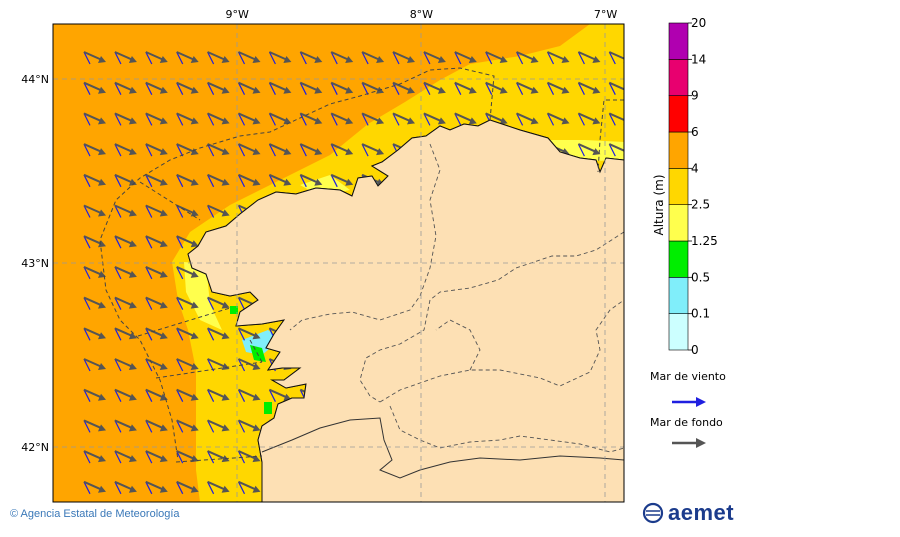 The width and height of the screenshot is (900, 537). Describe the element at coordinates (686, 422) in the screenshot. I see `swell-legend-label: Mar de fondo` at that location.